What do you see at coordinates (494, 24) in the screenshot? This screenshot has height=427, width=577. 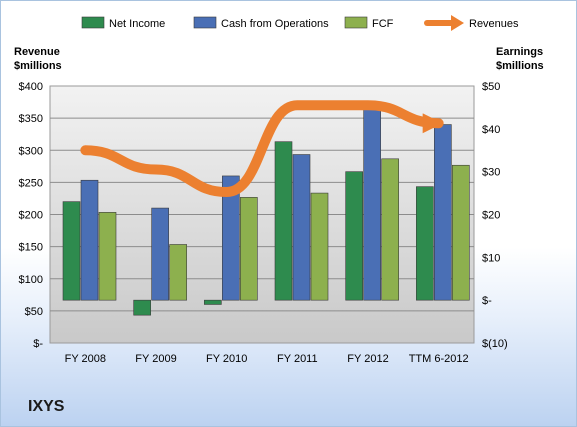 I see `legend-label: Revenues` at bounding box center [494, 24].